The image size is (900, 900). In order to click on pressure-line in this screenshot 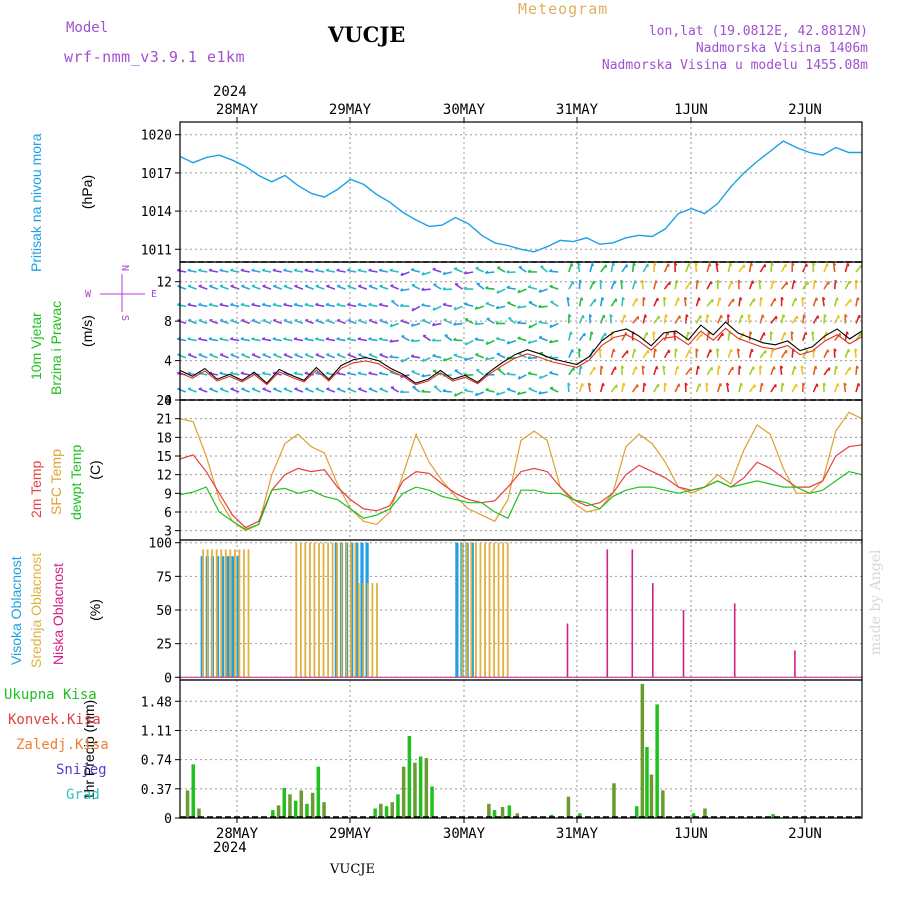, I will do `click(520, 196)`.